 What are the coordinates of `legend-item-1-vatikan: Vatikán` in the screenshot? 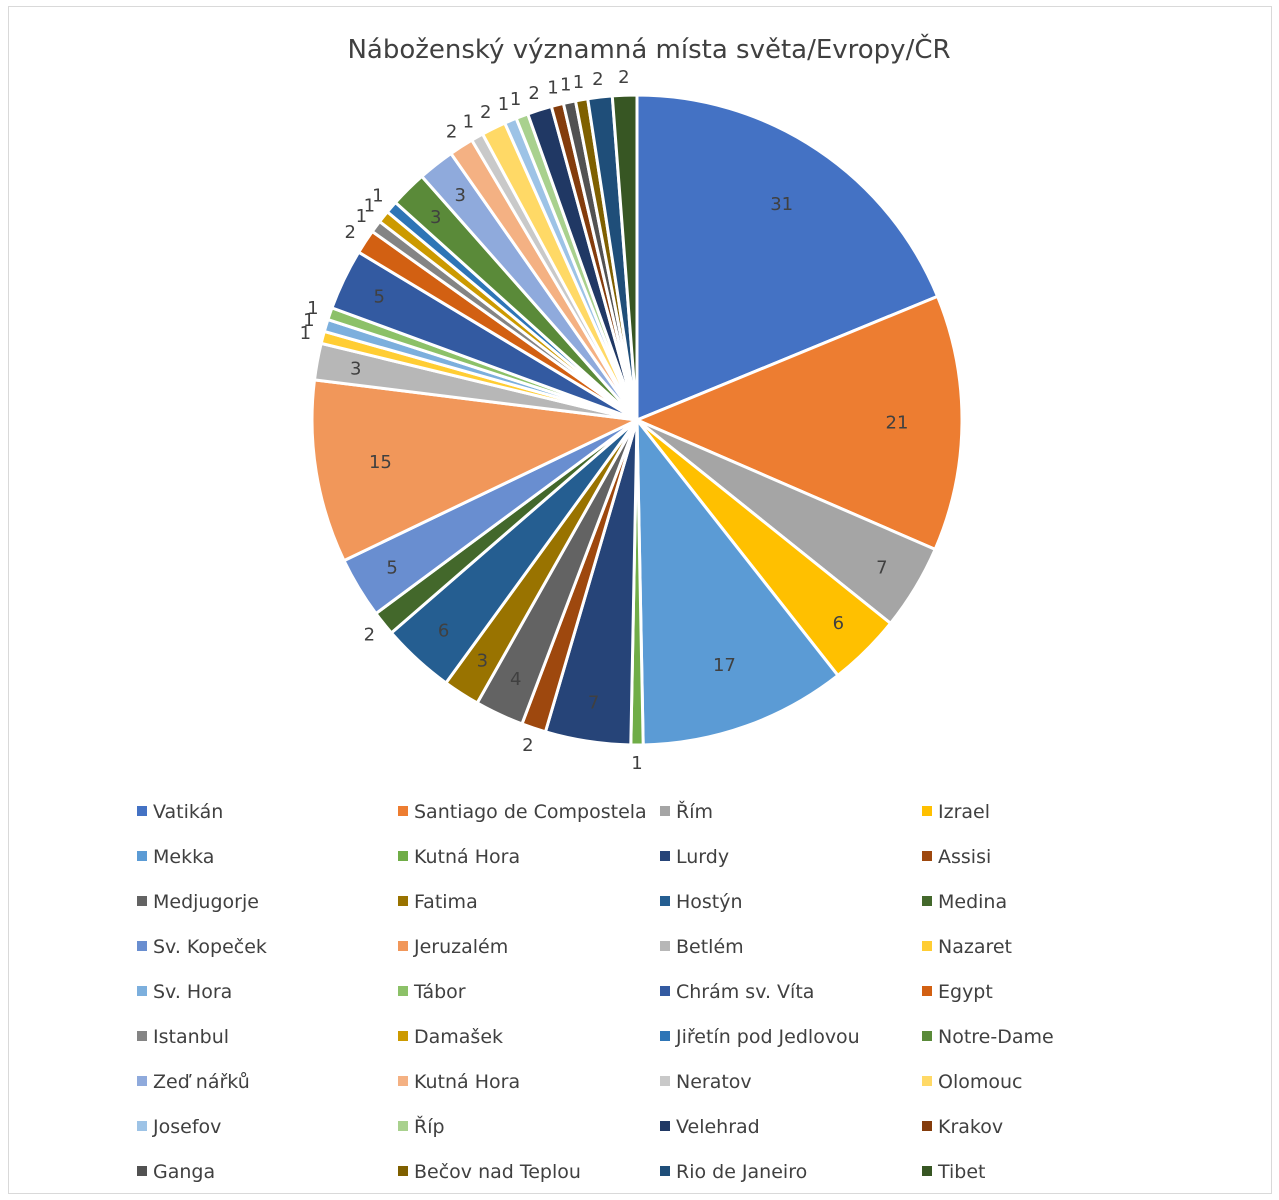 It's located at (180, 812).